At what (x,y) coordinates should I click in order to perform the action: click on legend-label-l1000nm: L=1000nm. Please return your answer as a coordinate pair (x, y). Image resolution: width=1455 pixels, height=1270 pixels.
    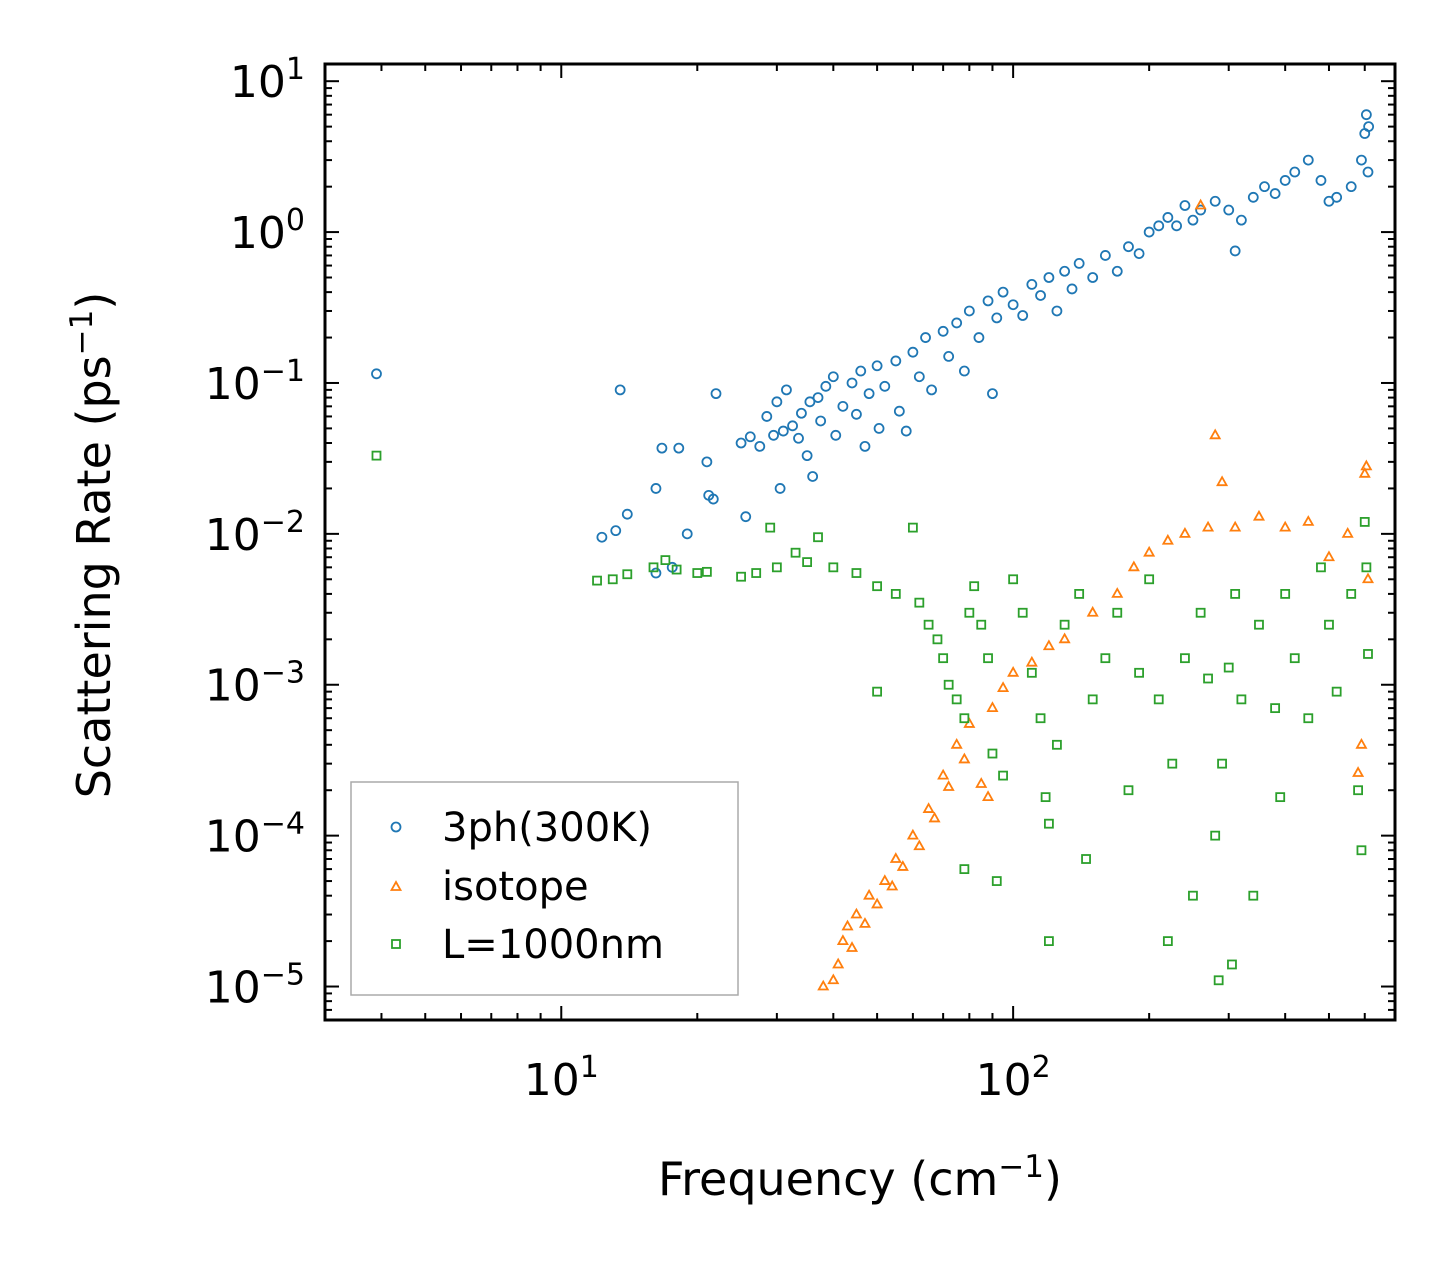
    Looking at the image, I should click on (553, 945).